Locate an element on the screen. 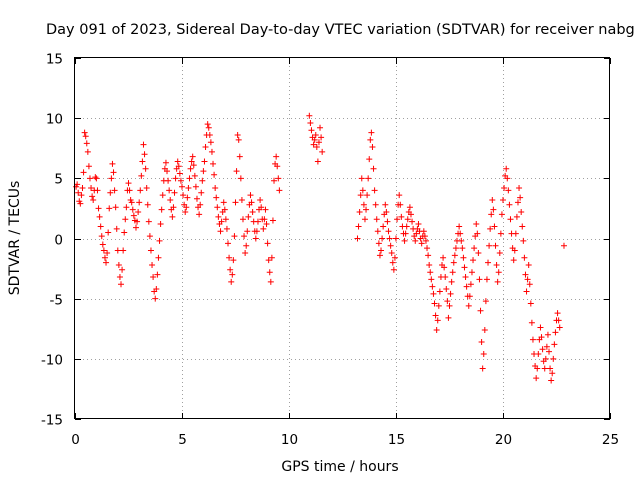  y-tick-label: 5 is located at coordinates (58, 180).